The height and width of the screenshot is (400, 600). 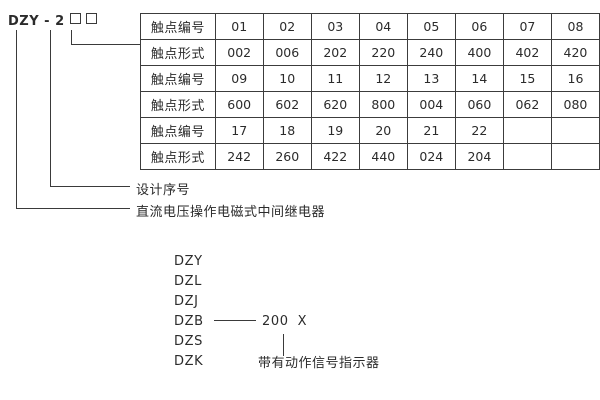 What do you see at coordinates (431, 78) in the screenshot?
I see `table-cell: 13` at bounding box center [431, 78].